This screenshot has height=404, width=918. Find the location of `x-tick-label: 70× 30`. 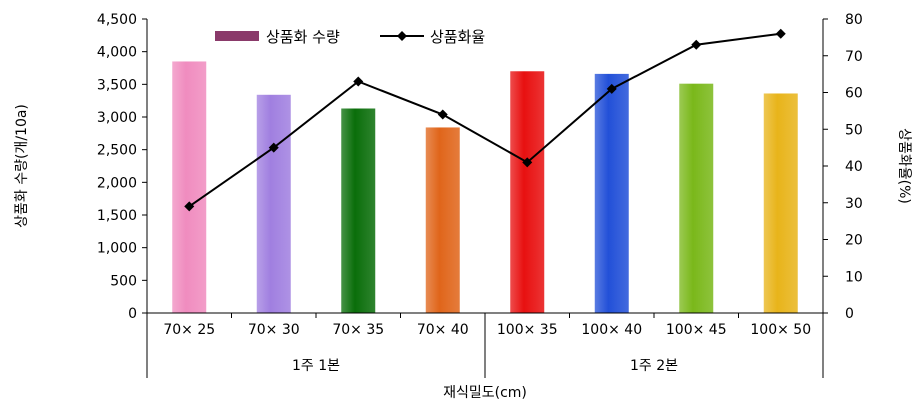

x-tick-label: 70× 30 is located at coordinates (274, 330).